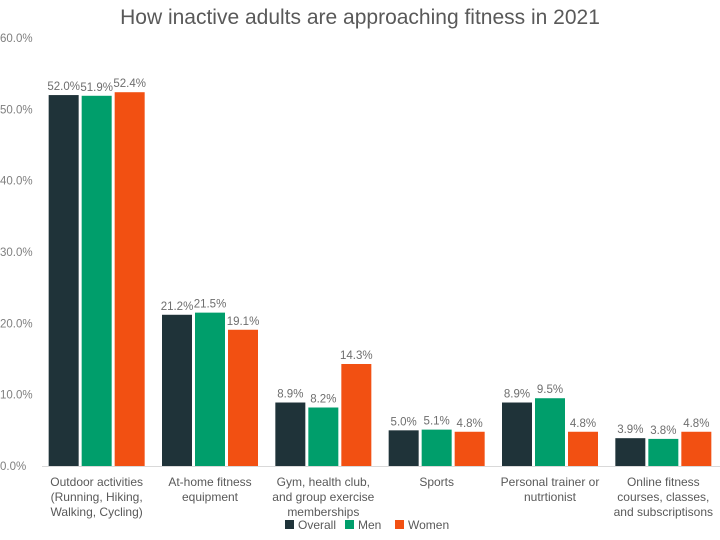 This screenshot has height=540, width=720. What do you see at coordinates (323, 400) in the screenshot?
I see `data-label: 8.2%` at bounding box center [323, 400].